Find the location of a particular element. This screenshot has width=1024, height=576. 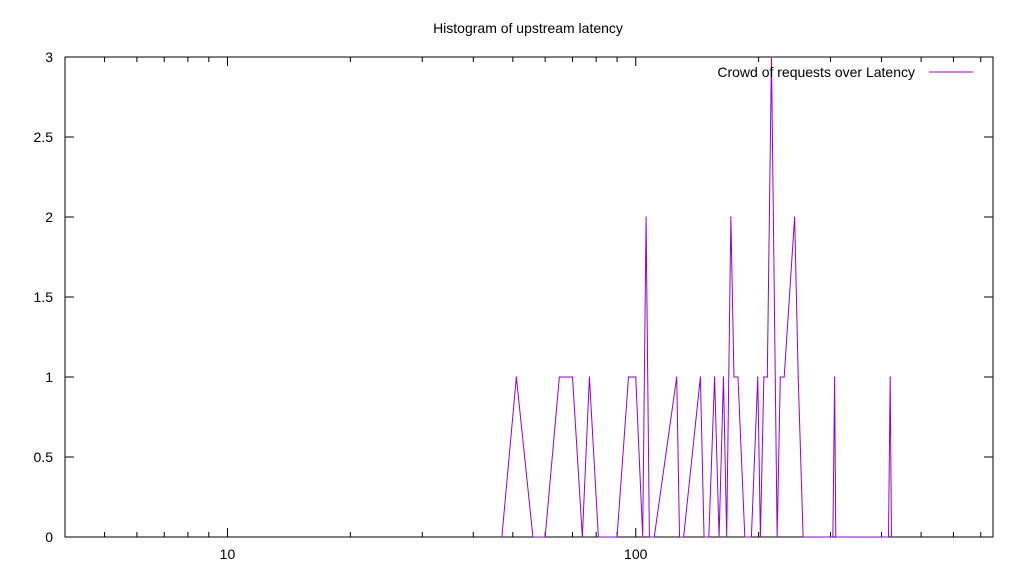

x-tick-label: 10 is located at coordinates (228, 554).